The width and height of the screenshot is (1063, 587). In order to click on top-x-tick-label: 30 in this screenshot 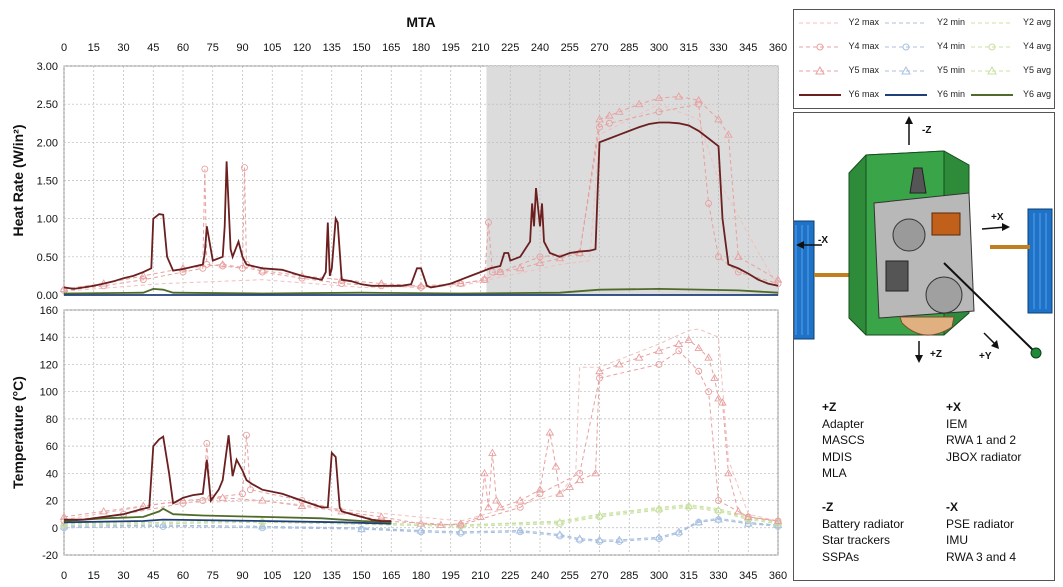, I will do `click(123, 48)`.